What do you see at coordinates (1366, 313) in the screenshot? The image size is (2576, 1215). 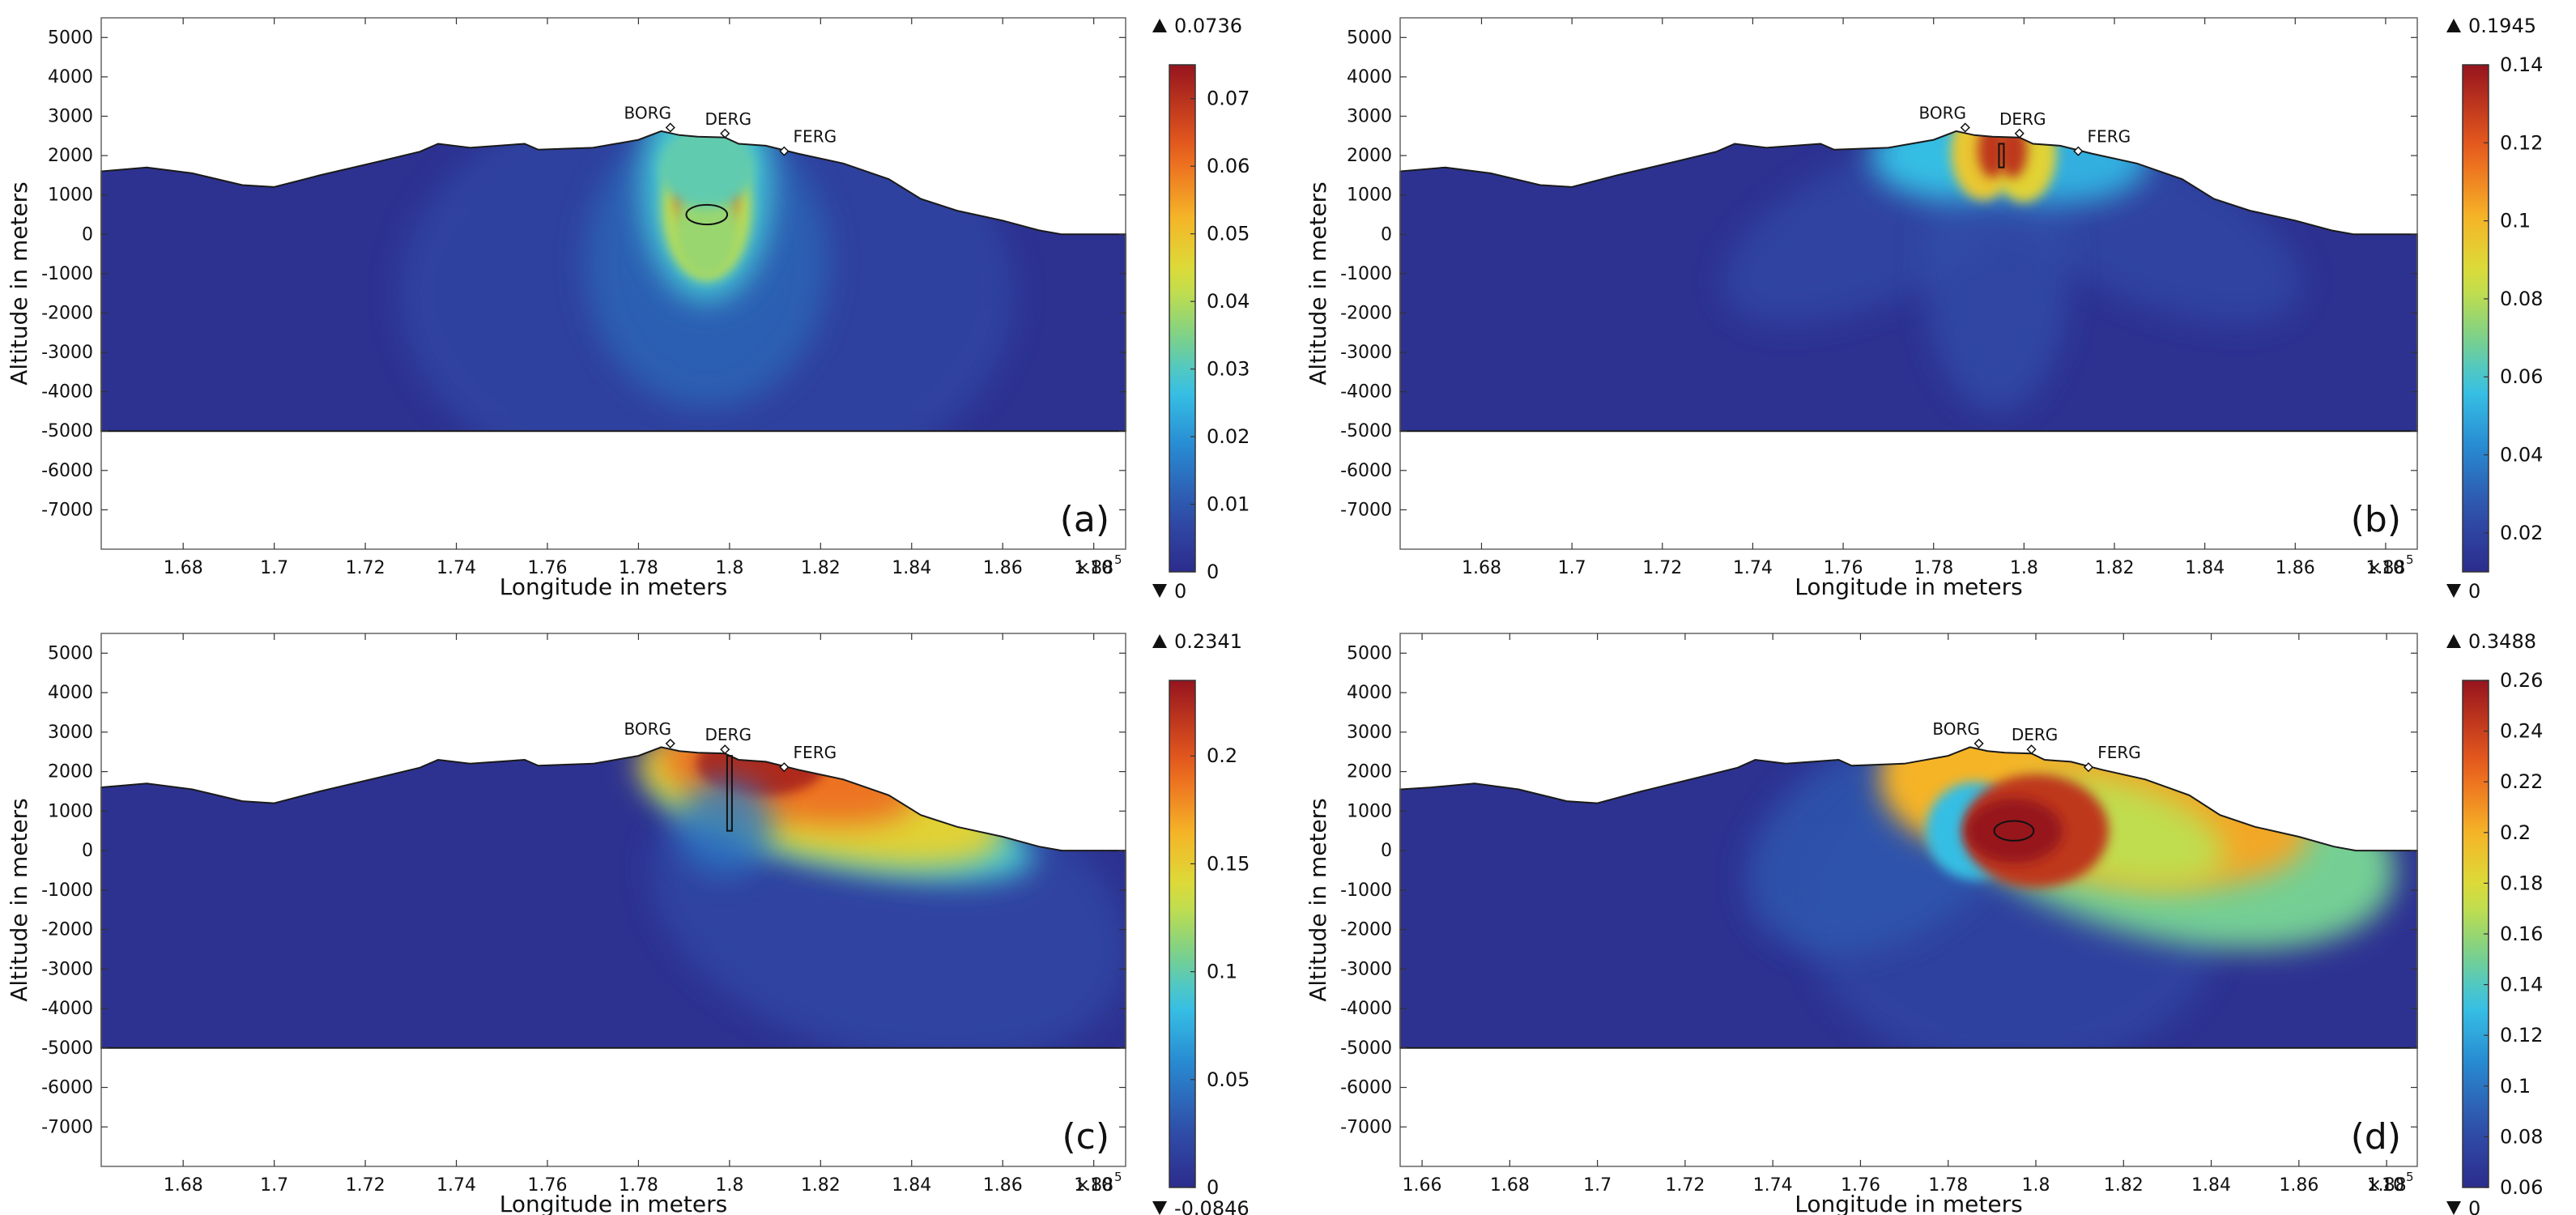 I see `y-tick-label: -2000` at bounding box center [1366, 313].